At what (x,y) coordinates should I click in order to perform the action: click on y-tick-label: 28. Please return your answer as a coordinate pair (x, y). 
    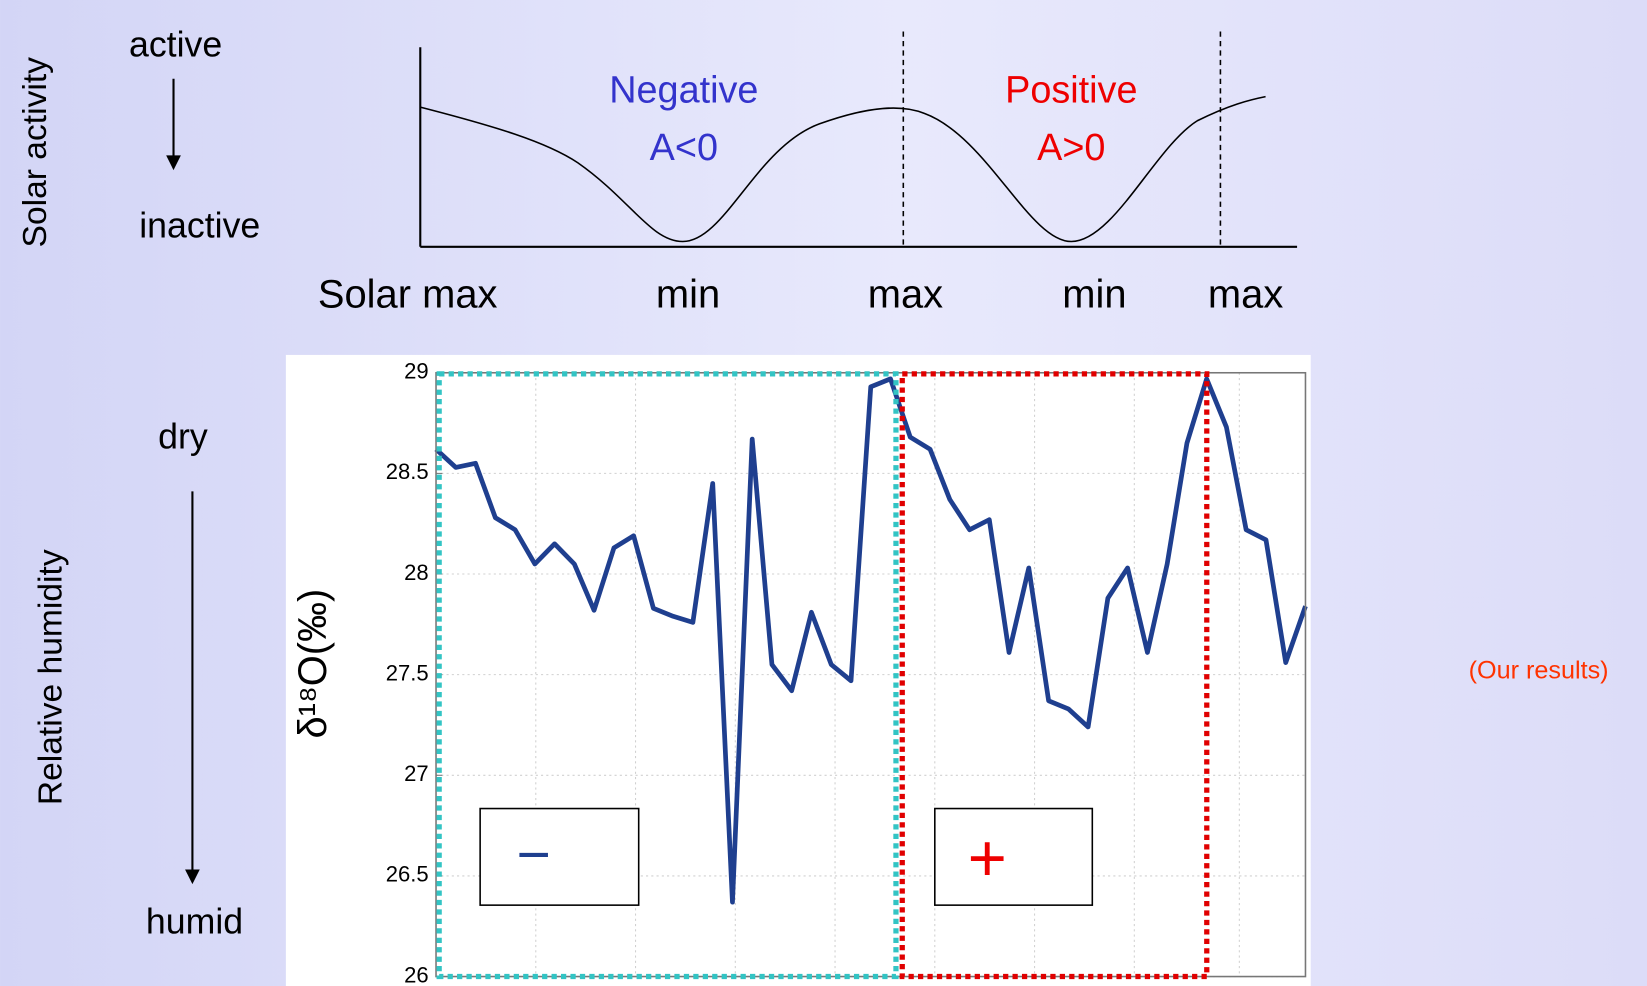
    Looking at the image, I should click on (416, 572).